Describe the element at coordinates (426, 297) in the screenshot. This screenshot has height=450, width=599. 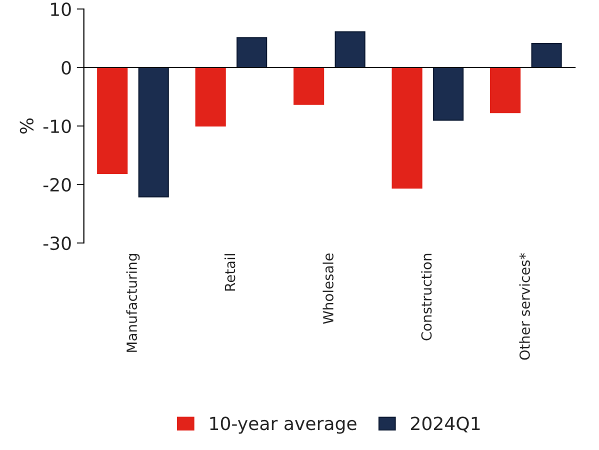
I see `x-tick-label: Construction` at that location.